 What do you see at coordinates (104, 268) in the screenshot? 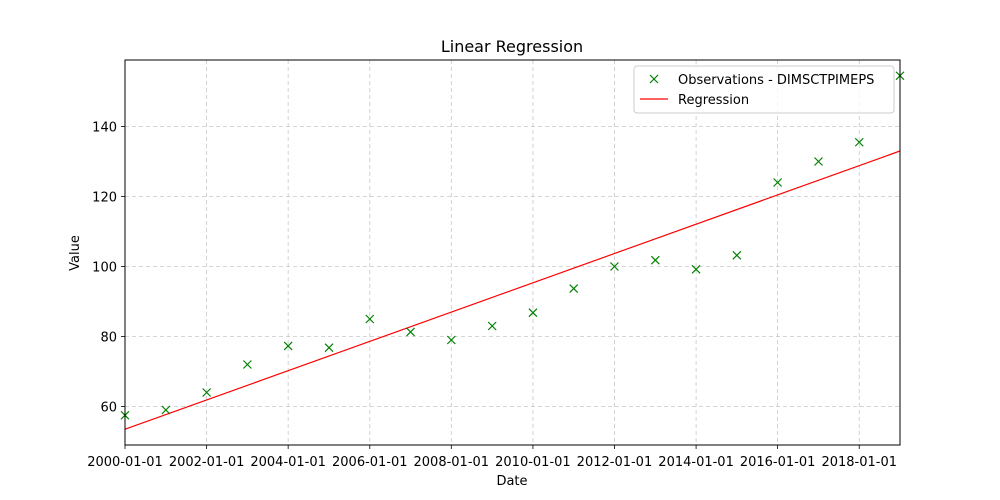
I see `y-tick-label: 100` at bounding box center [104, 268].